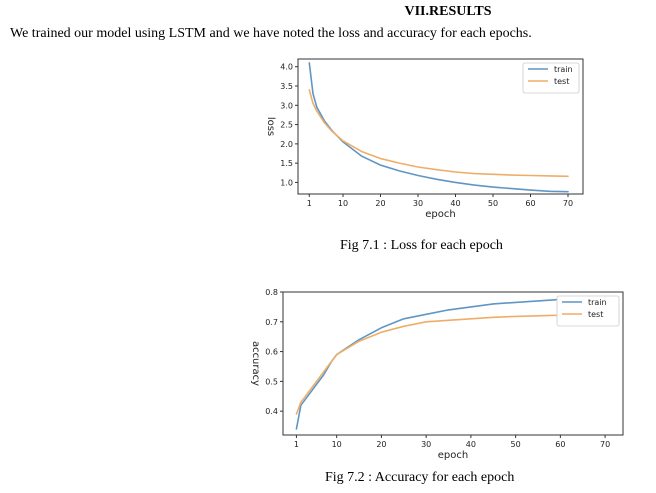 This screenshot has width=656, height=493. I want to click on loss-y-tick-label: 3.0, so click(286, 105).